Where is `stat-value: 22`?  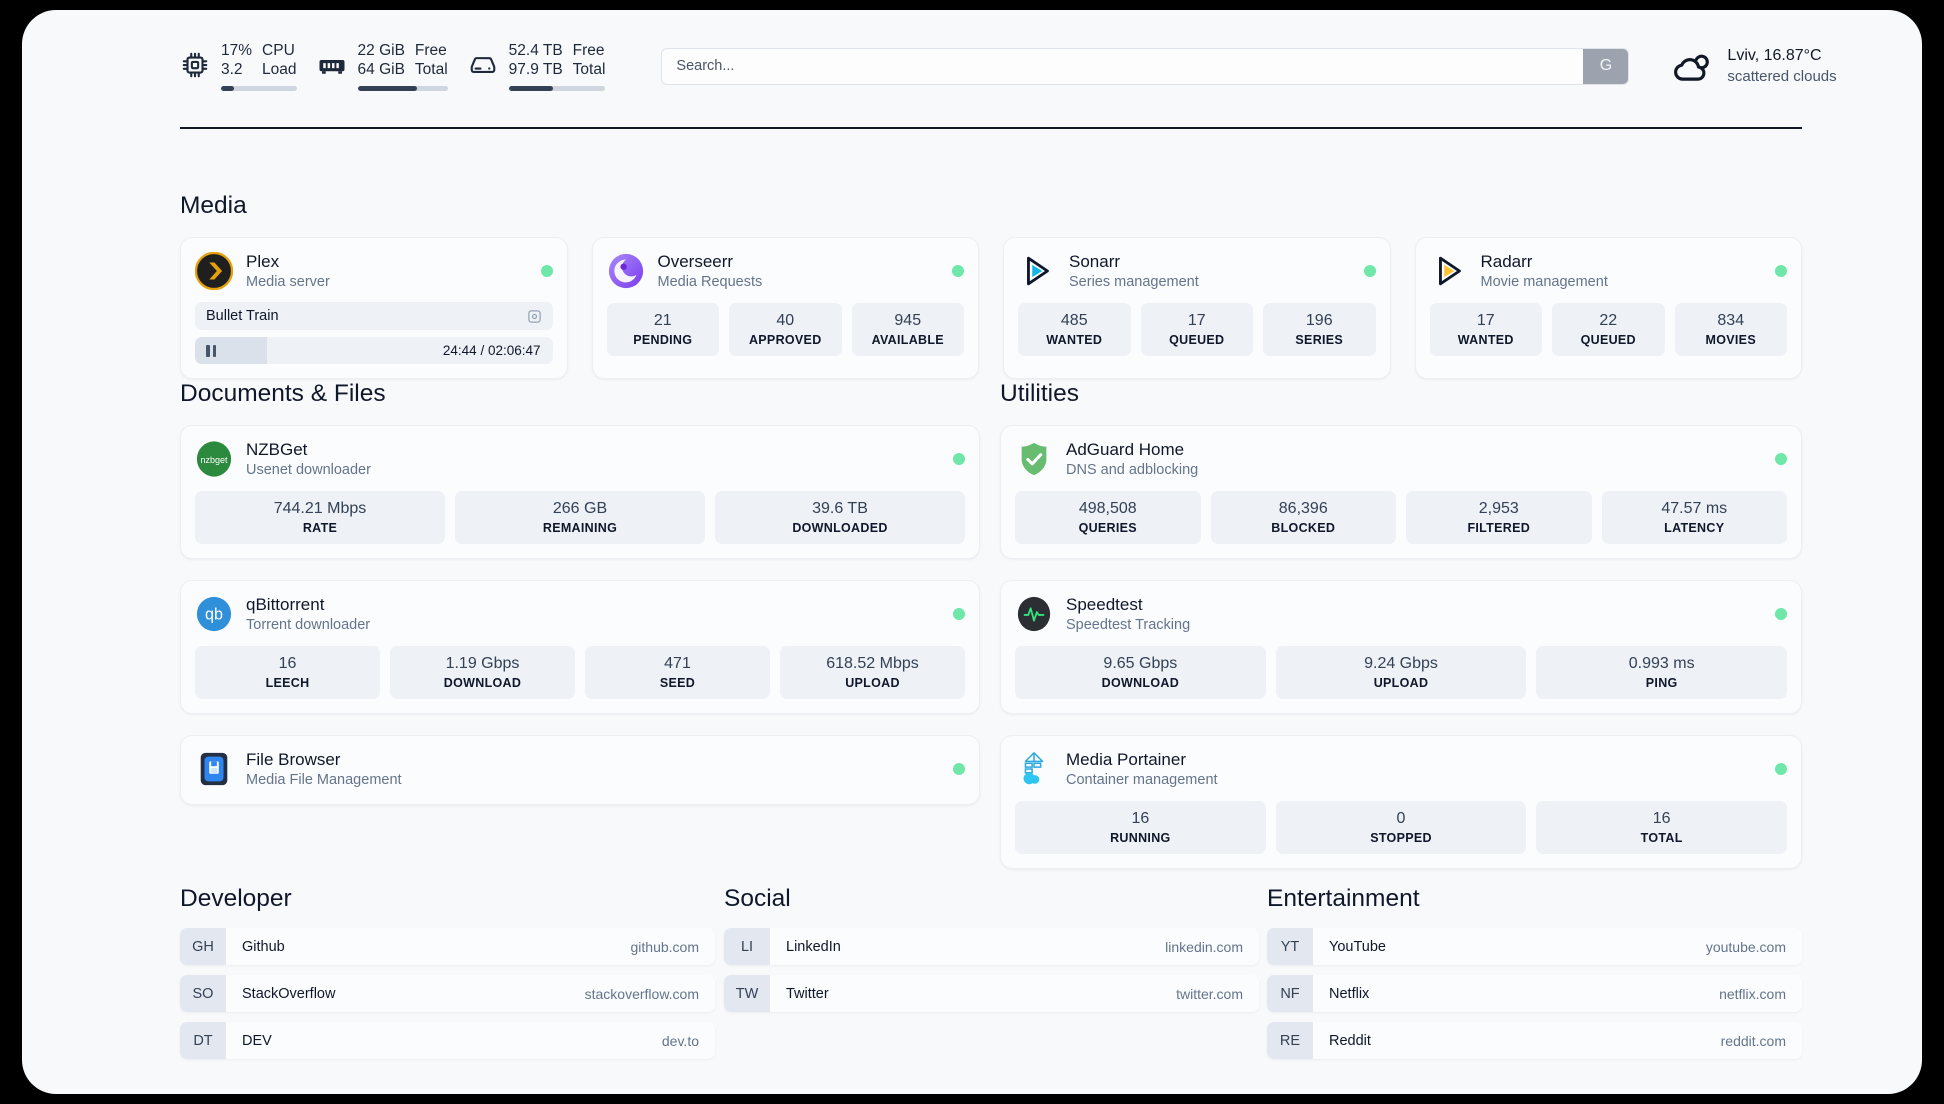 stat-value: 22 is located at coordinates (1608, 320).